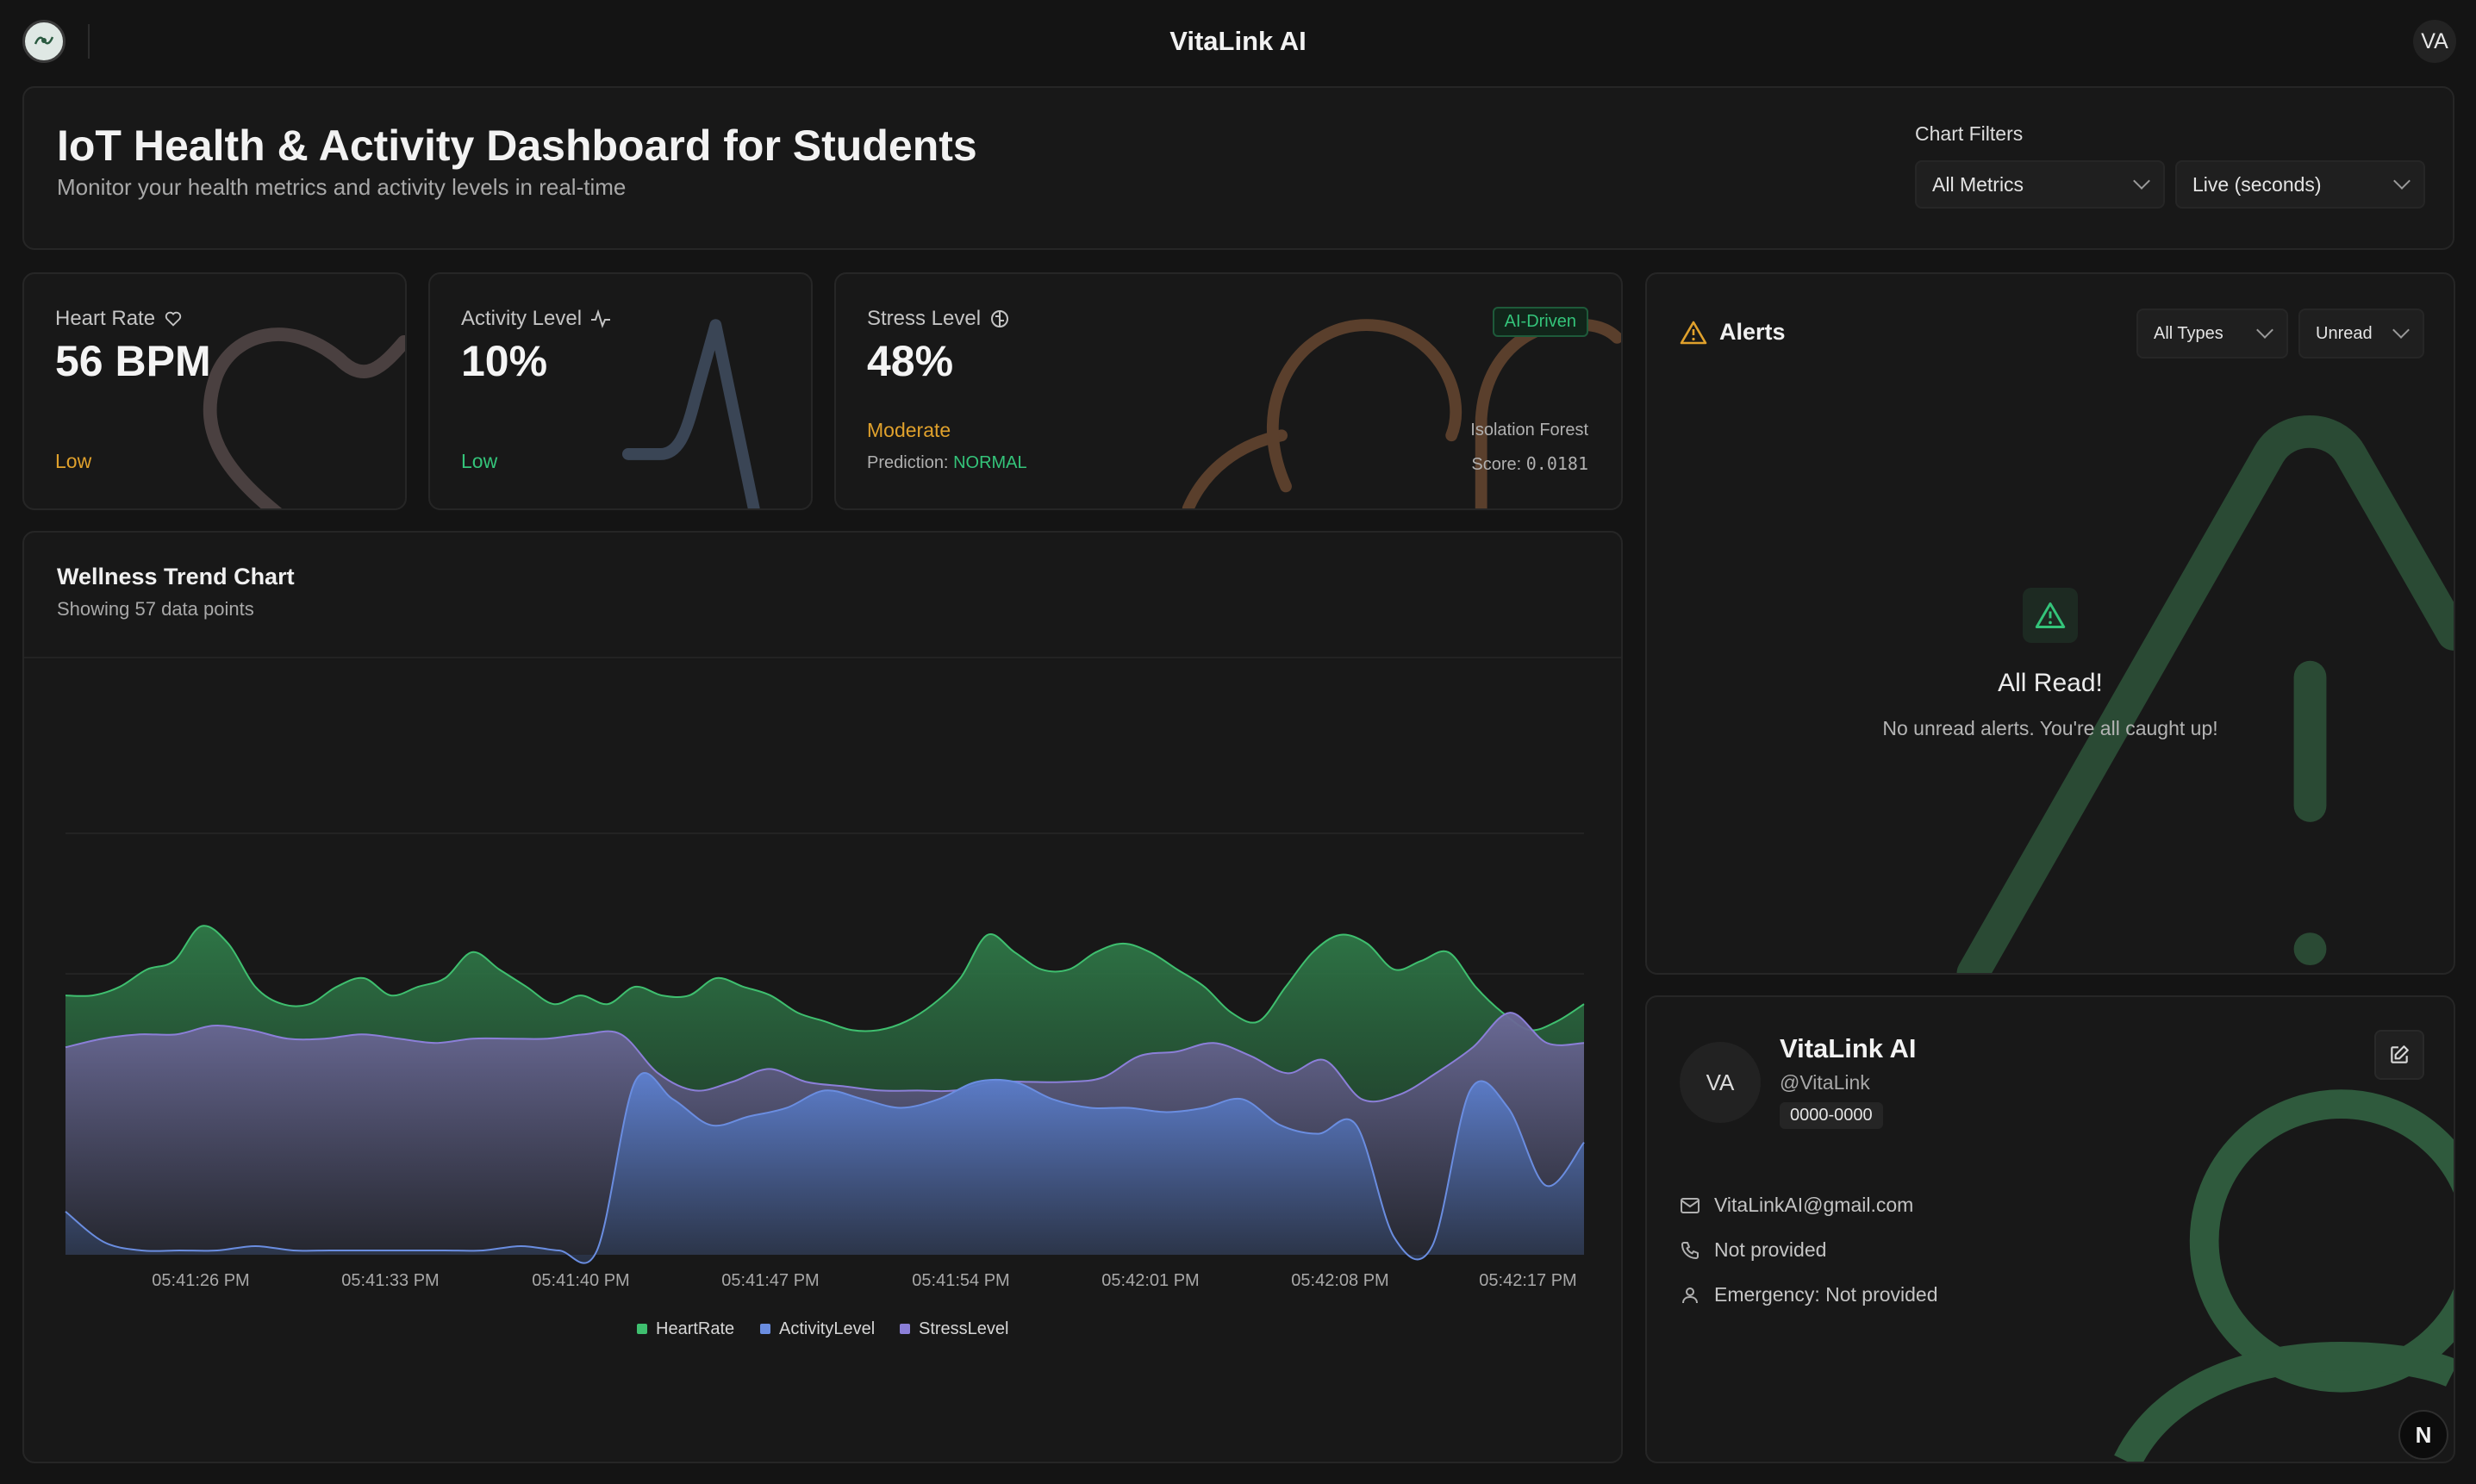  Describe the element at coordinates (1831, 1115) in the screenshot. I see `profile-id-badge: 0000-0000` at that location.